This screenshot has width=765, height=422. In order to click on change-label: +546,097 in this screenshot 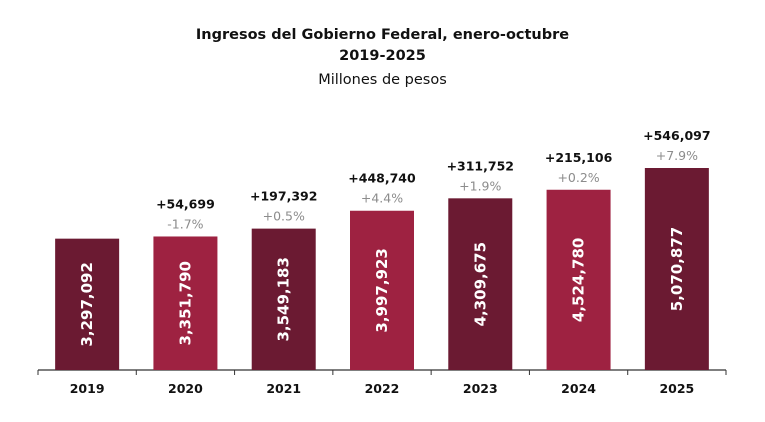, I will do `click(676, 135)`.